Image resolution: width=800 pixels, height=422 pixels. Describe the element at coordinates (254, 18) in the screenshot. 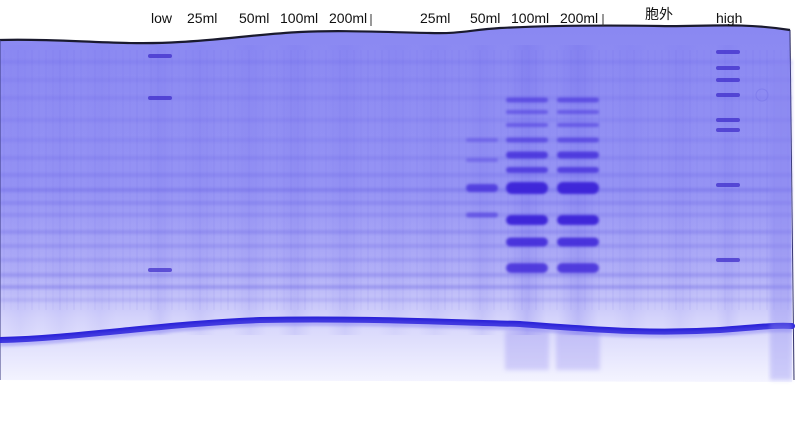

I see `lane-label-50ml-set1: 50ml` at that location.